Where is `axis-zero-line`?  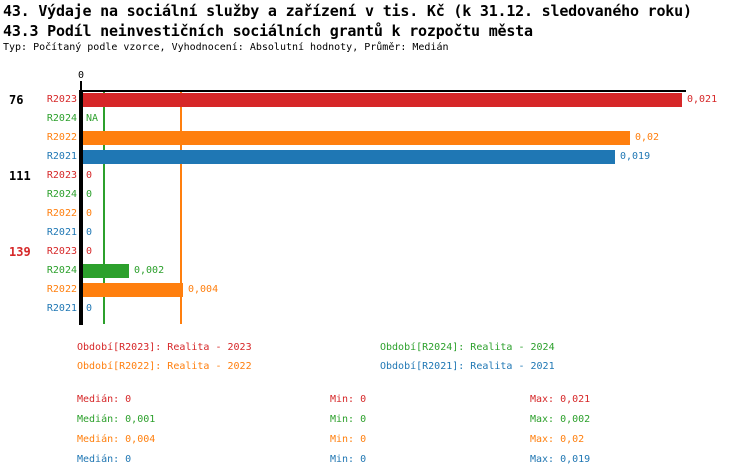 axis-zero-line is located at coordinates (81, 208).